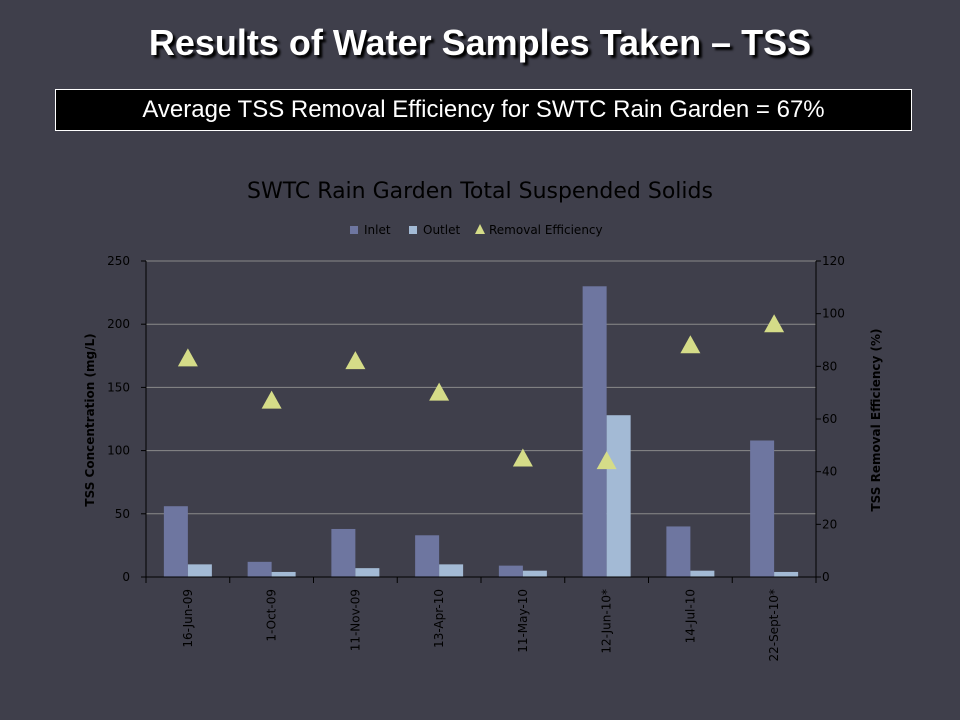  What do you see at coordinates (188, 618) in the screenshot?
I see `x-tick-label: 16-Jun-09` at bounding box center [188, 618].